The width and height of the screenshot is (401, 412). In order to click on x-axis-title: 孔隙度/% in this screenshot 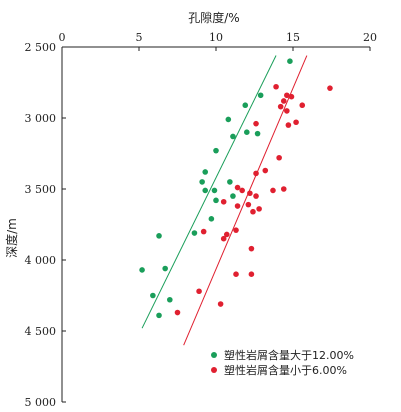, I will do `click(213, 17)`.